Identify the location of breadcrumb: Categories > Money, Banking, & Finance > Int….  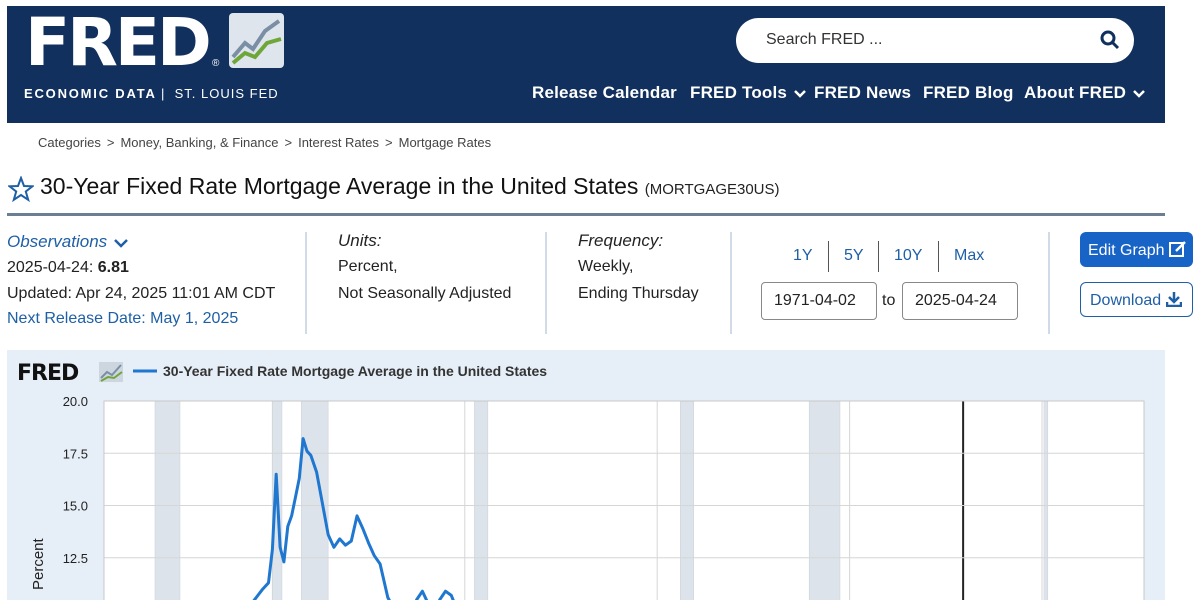
(264, 142).